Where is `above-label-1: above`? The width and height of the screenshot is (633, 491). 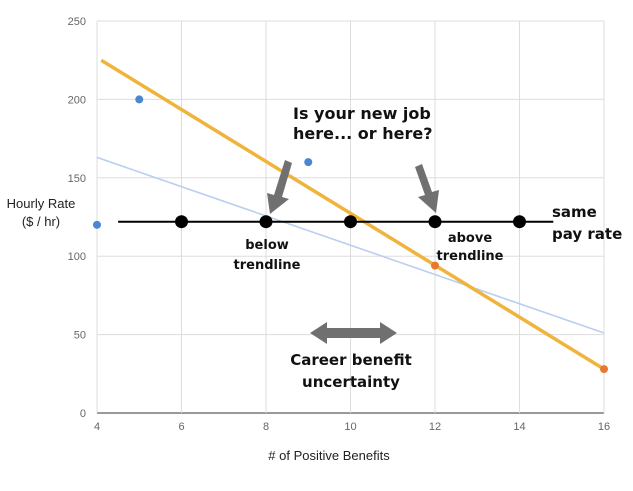
above-label-1: above is located at coordinates (470, 238).